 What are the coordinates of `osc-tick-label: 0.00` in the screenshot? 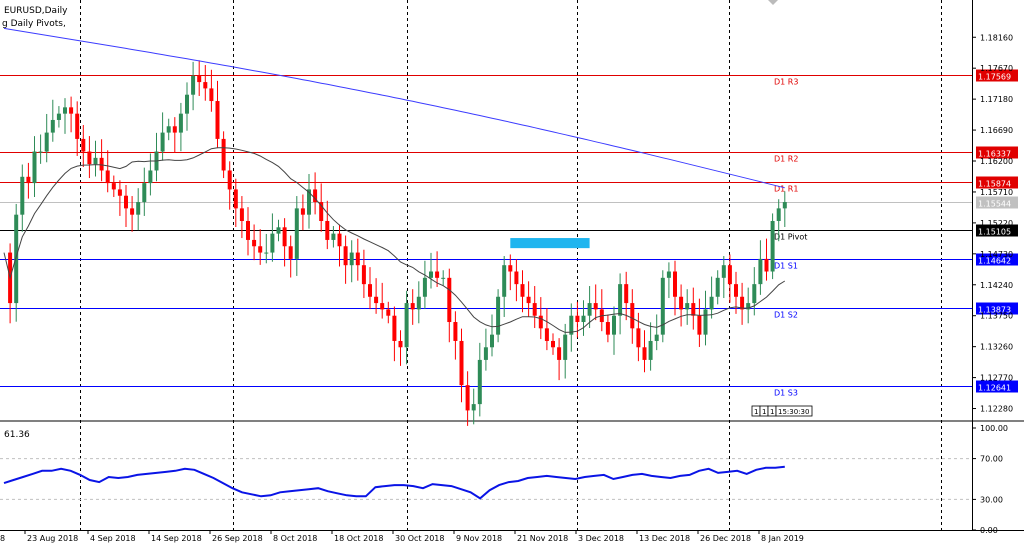 It's located at (989, 530).